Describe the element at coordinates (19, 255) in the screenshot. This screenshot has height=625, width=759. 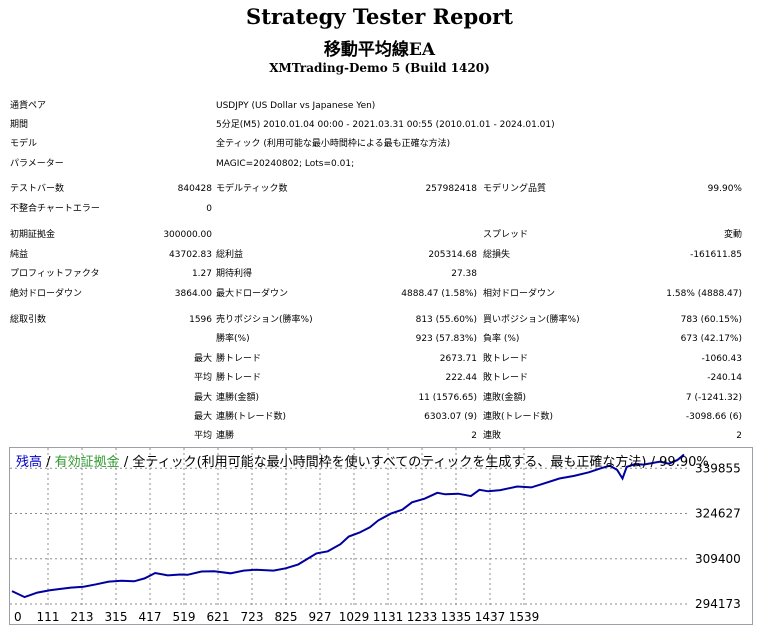
I see `stat-label: 純益` at that location.